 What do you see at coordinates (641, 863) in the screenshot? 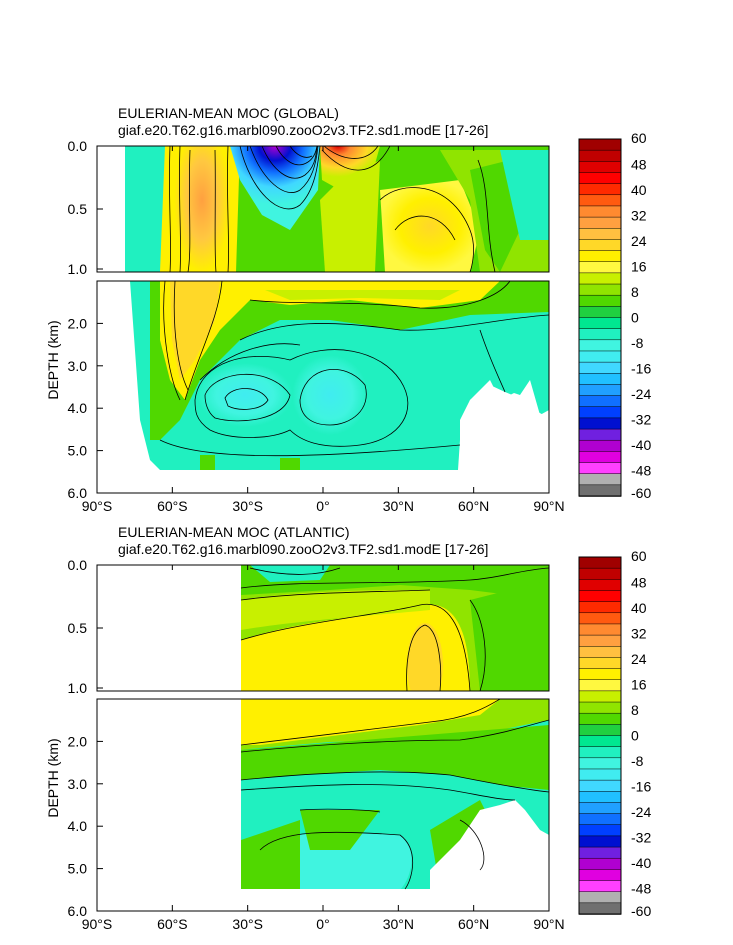
I see `colorbar-label: -40` at bounding box center [641, 863].